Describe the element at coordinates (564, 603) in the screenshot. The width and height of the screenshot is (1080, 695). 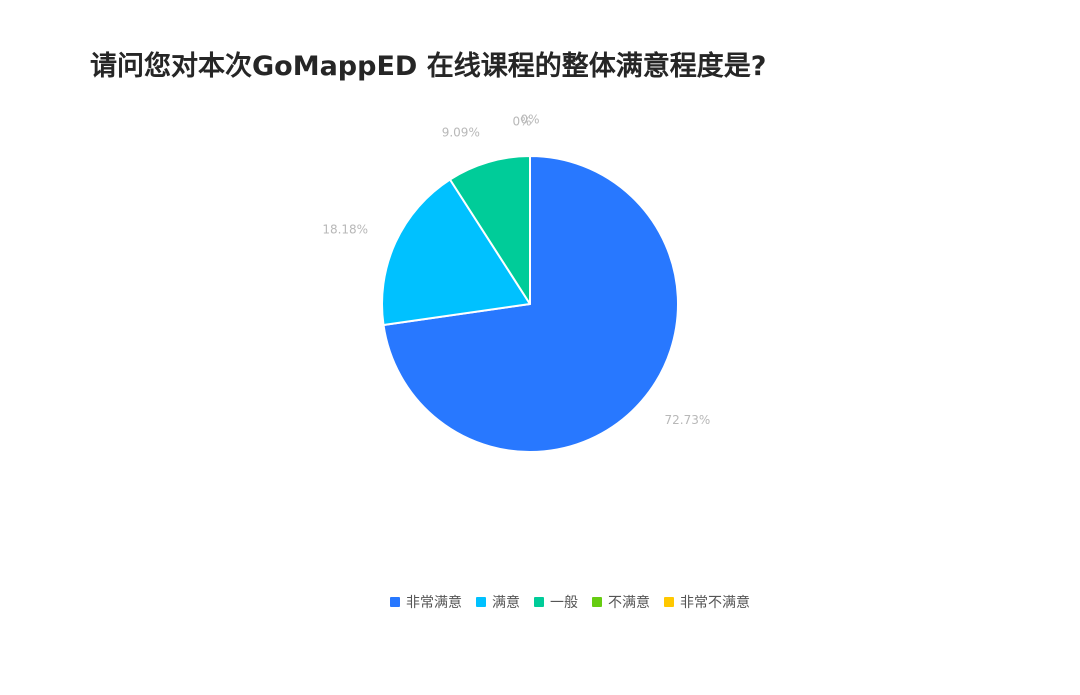
I see `legend-label-3: 一般` at that location.